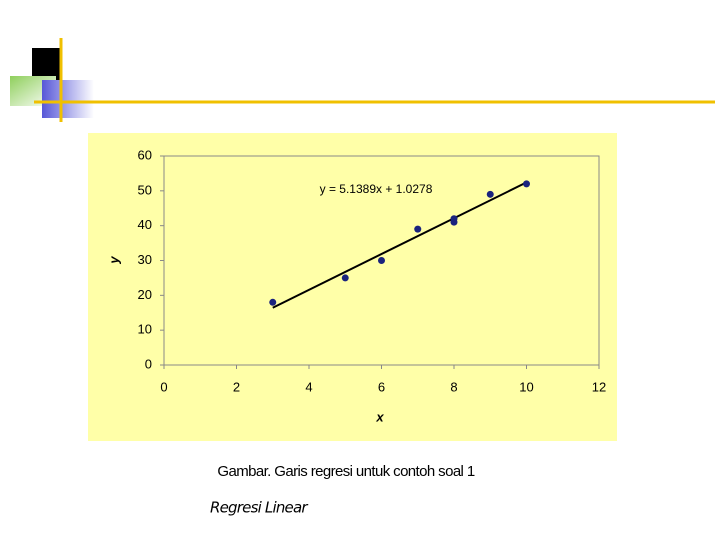  Describe the element at coordinates (399, 245) in the screenshot. I see `trendline` at that location.